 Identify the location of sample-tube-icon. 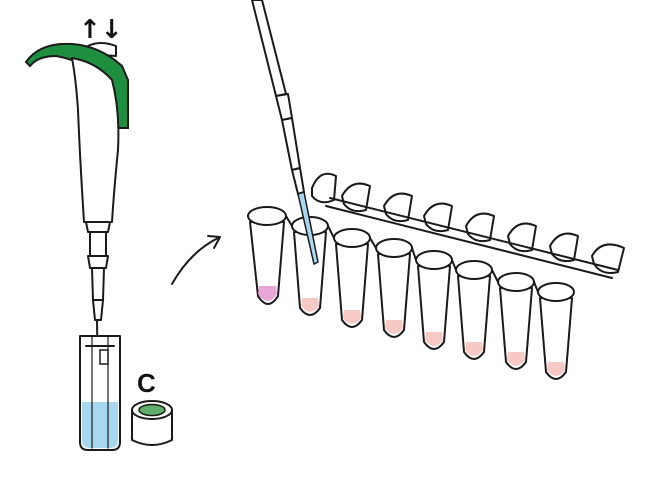
(100, 393).